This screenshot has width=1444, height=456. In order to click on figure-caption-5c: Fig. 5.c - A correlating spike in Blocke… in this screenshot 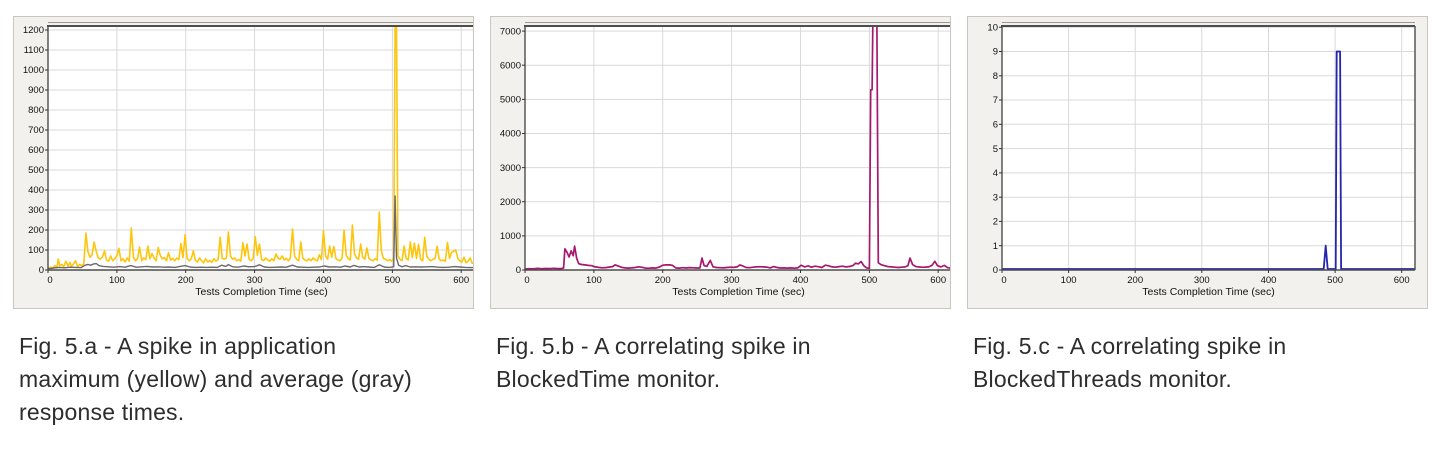, I will do `click(1130, 362)`.